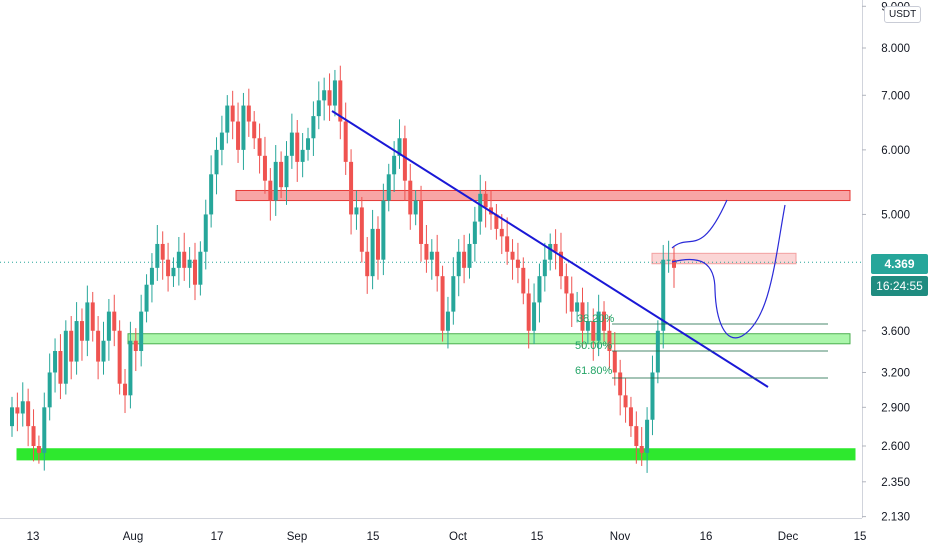 The height and width of the screenshot is (550, 932). Describe the element at coordinates (895, 518) in the screenshot. I see `price-tick-label: 2.130` at that location.